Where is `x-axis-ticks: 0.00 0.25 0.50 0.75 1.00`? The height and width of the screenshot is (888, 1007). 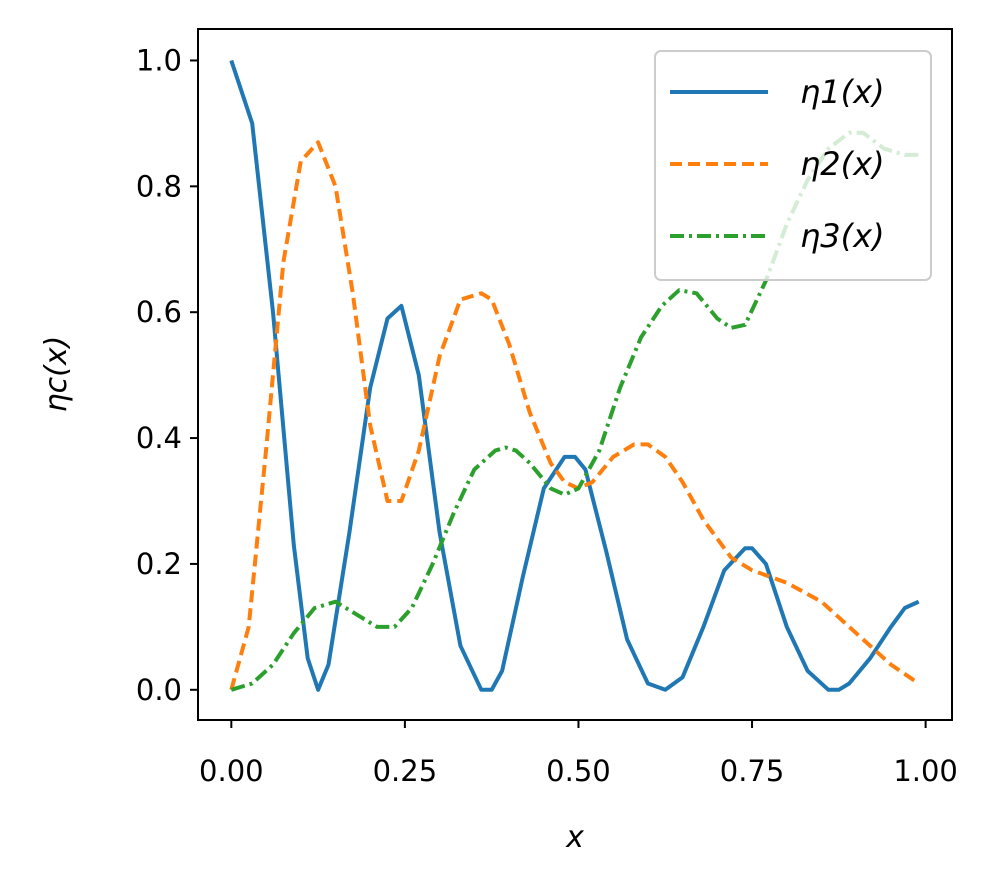
x-axis-ticks: 0.00 0.25 0.50 0.75 1.00 is located at coordinates (578, 754).